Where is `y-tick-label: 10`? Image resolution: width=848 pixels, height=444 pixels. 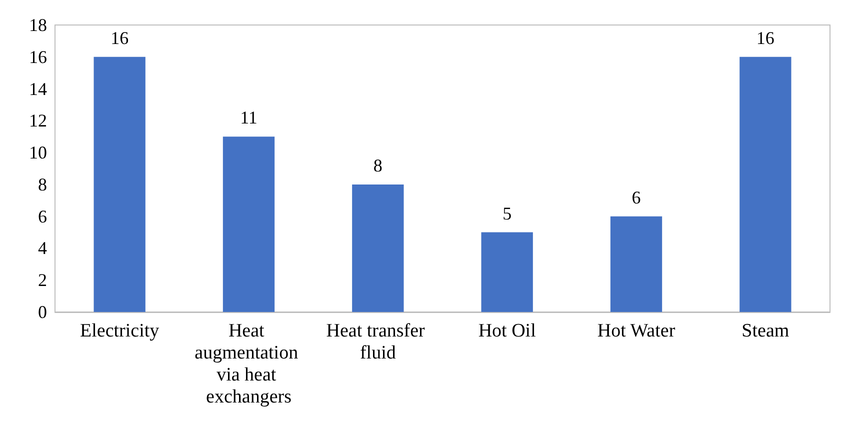 y-tick-label: 10 is located at coordinates (38, 152).